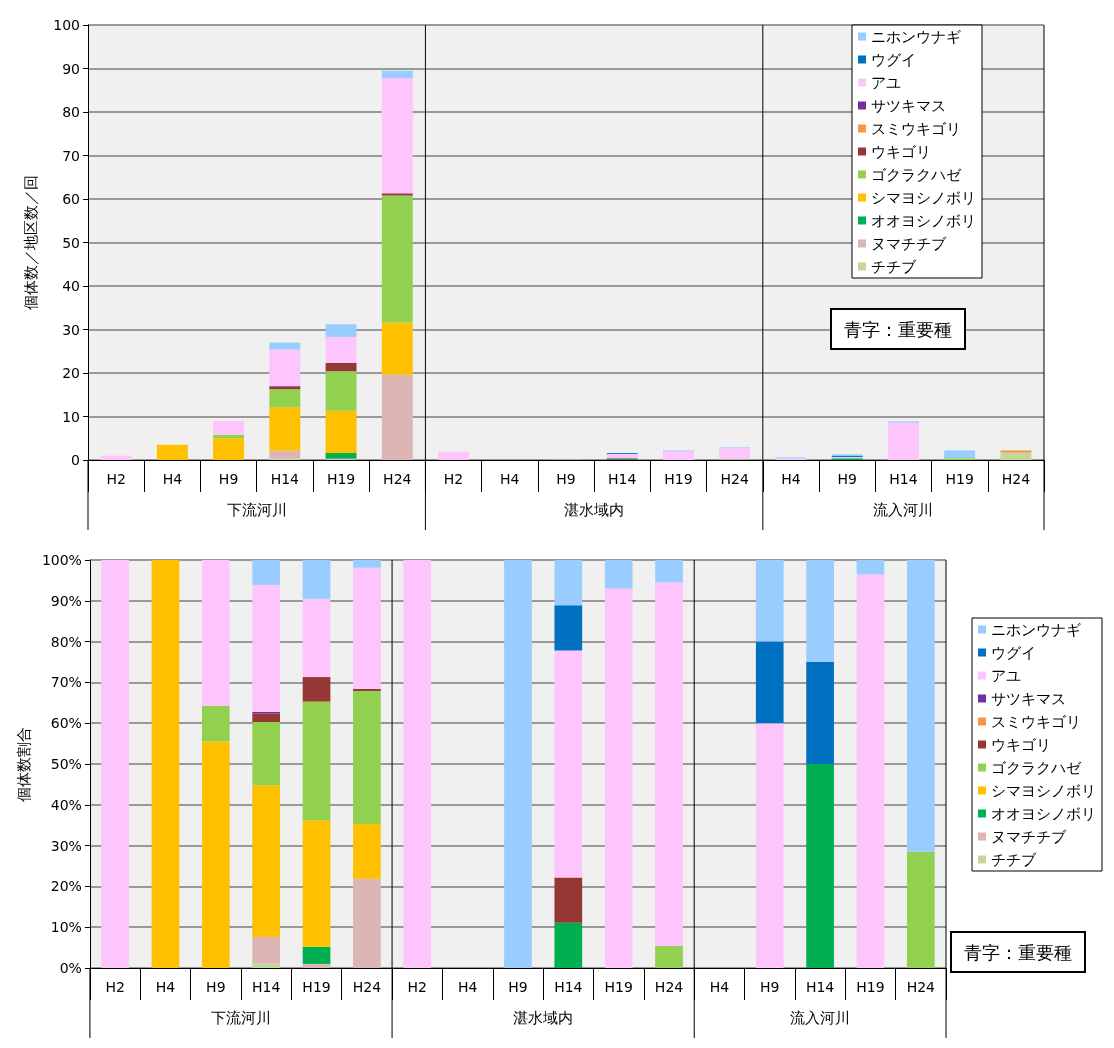  I want to click on y-tick-label: 20%, so click(66, 886).